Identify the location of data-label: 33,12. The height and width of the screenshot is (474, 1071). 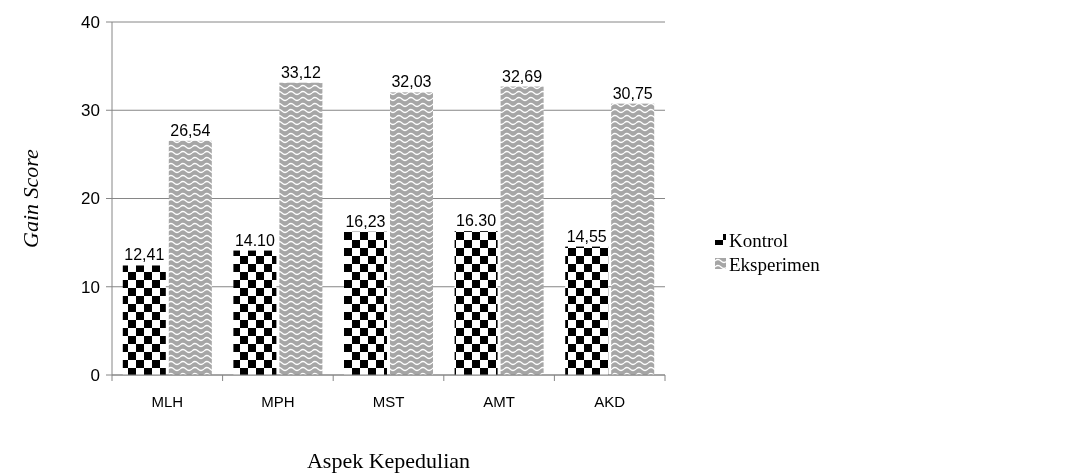
(301, 72).